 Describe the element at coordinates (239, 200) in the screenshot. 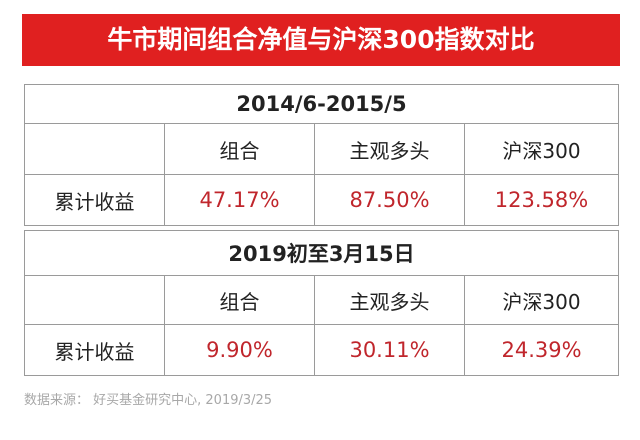

I see `value-portfolio: 47.17%` at that location.